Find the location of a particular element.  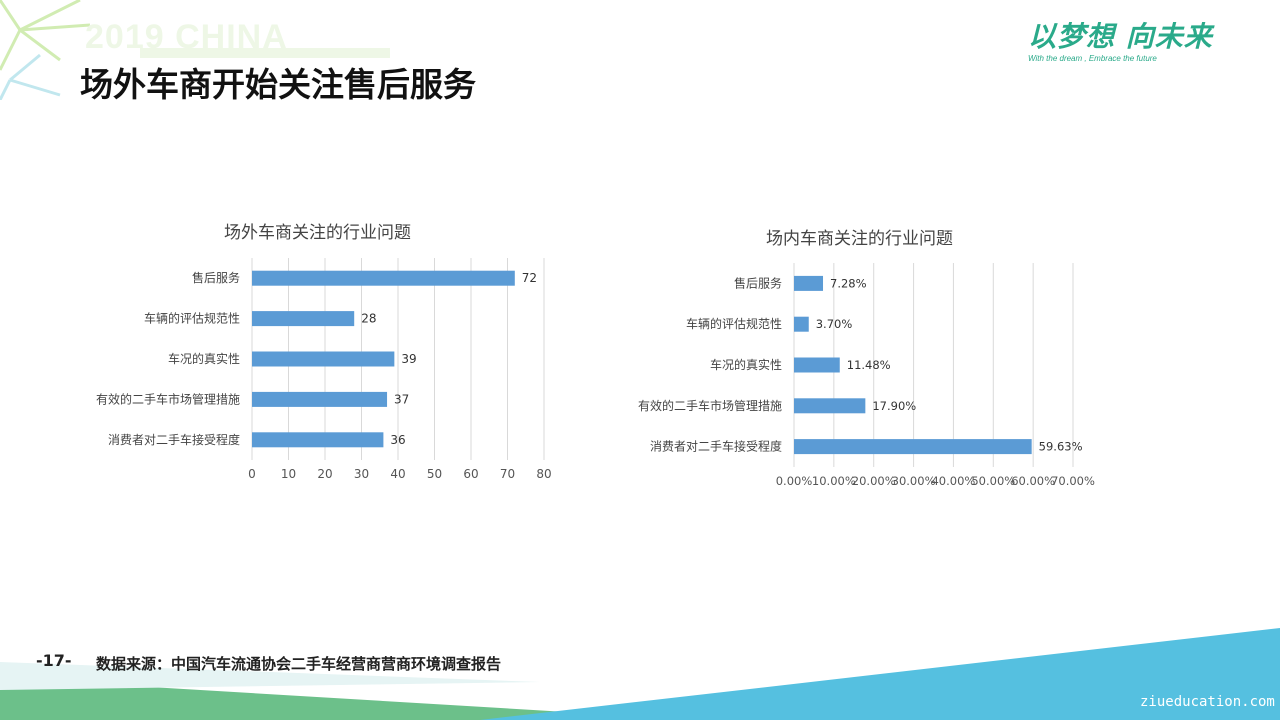

x-tick-label: 40.00% is located at coordinates (953, 481).